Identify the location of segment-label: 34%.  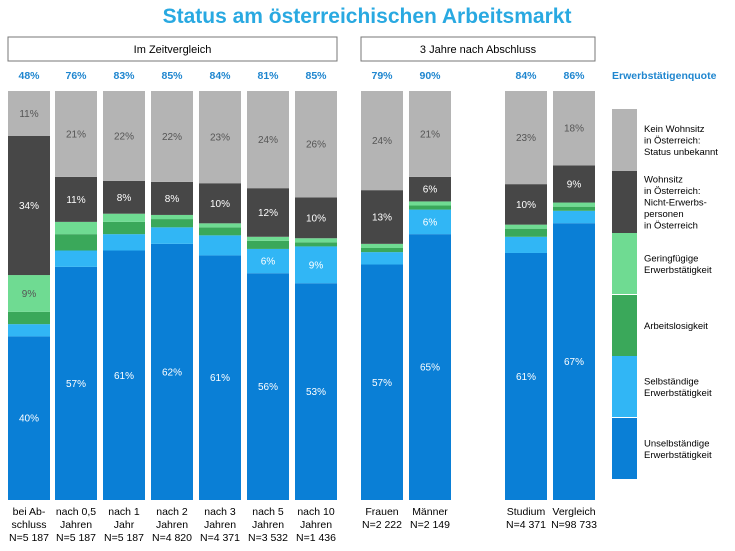
(29, 206).